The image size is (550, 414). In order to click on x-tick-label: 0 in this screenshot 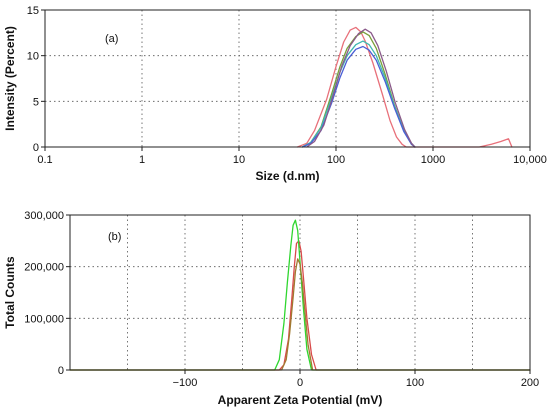, I will do `click(300, 383)`.